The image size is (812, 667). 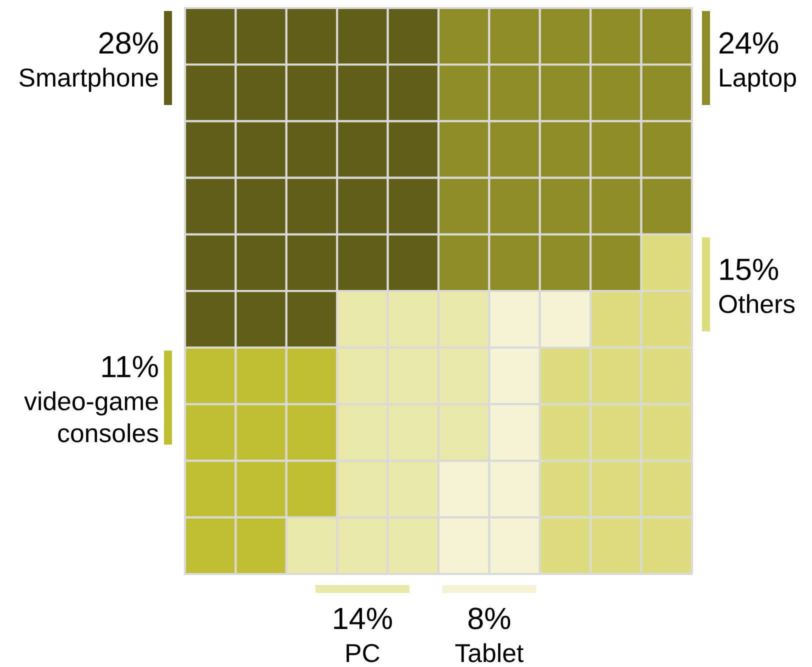 What do you see at coordinates (489, 619) in the screenshot?
I see `data-label: 8%` at bounding box center [489, 619].